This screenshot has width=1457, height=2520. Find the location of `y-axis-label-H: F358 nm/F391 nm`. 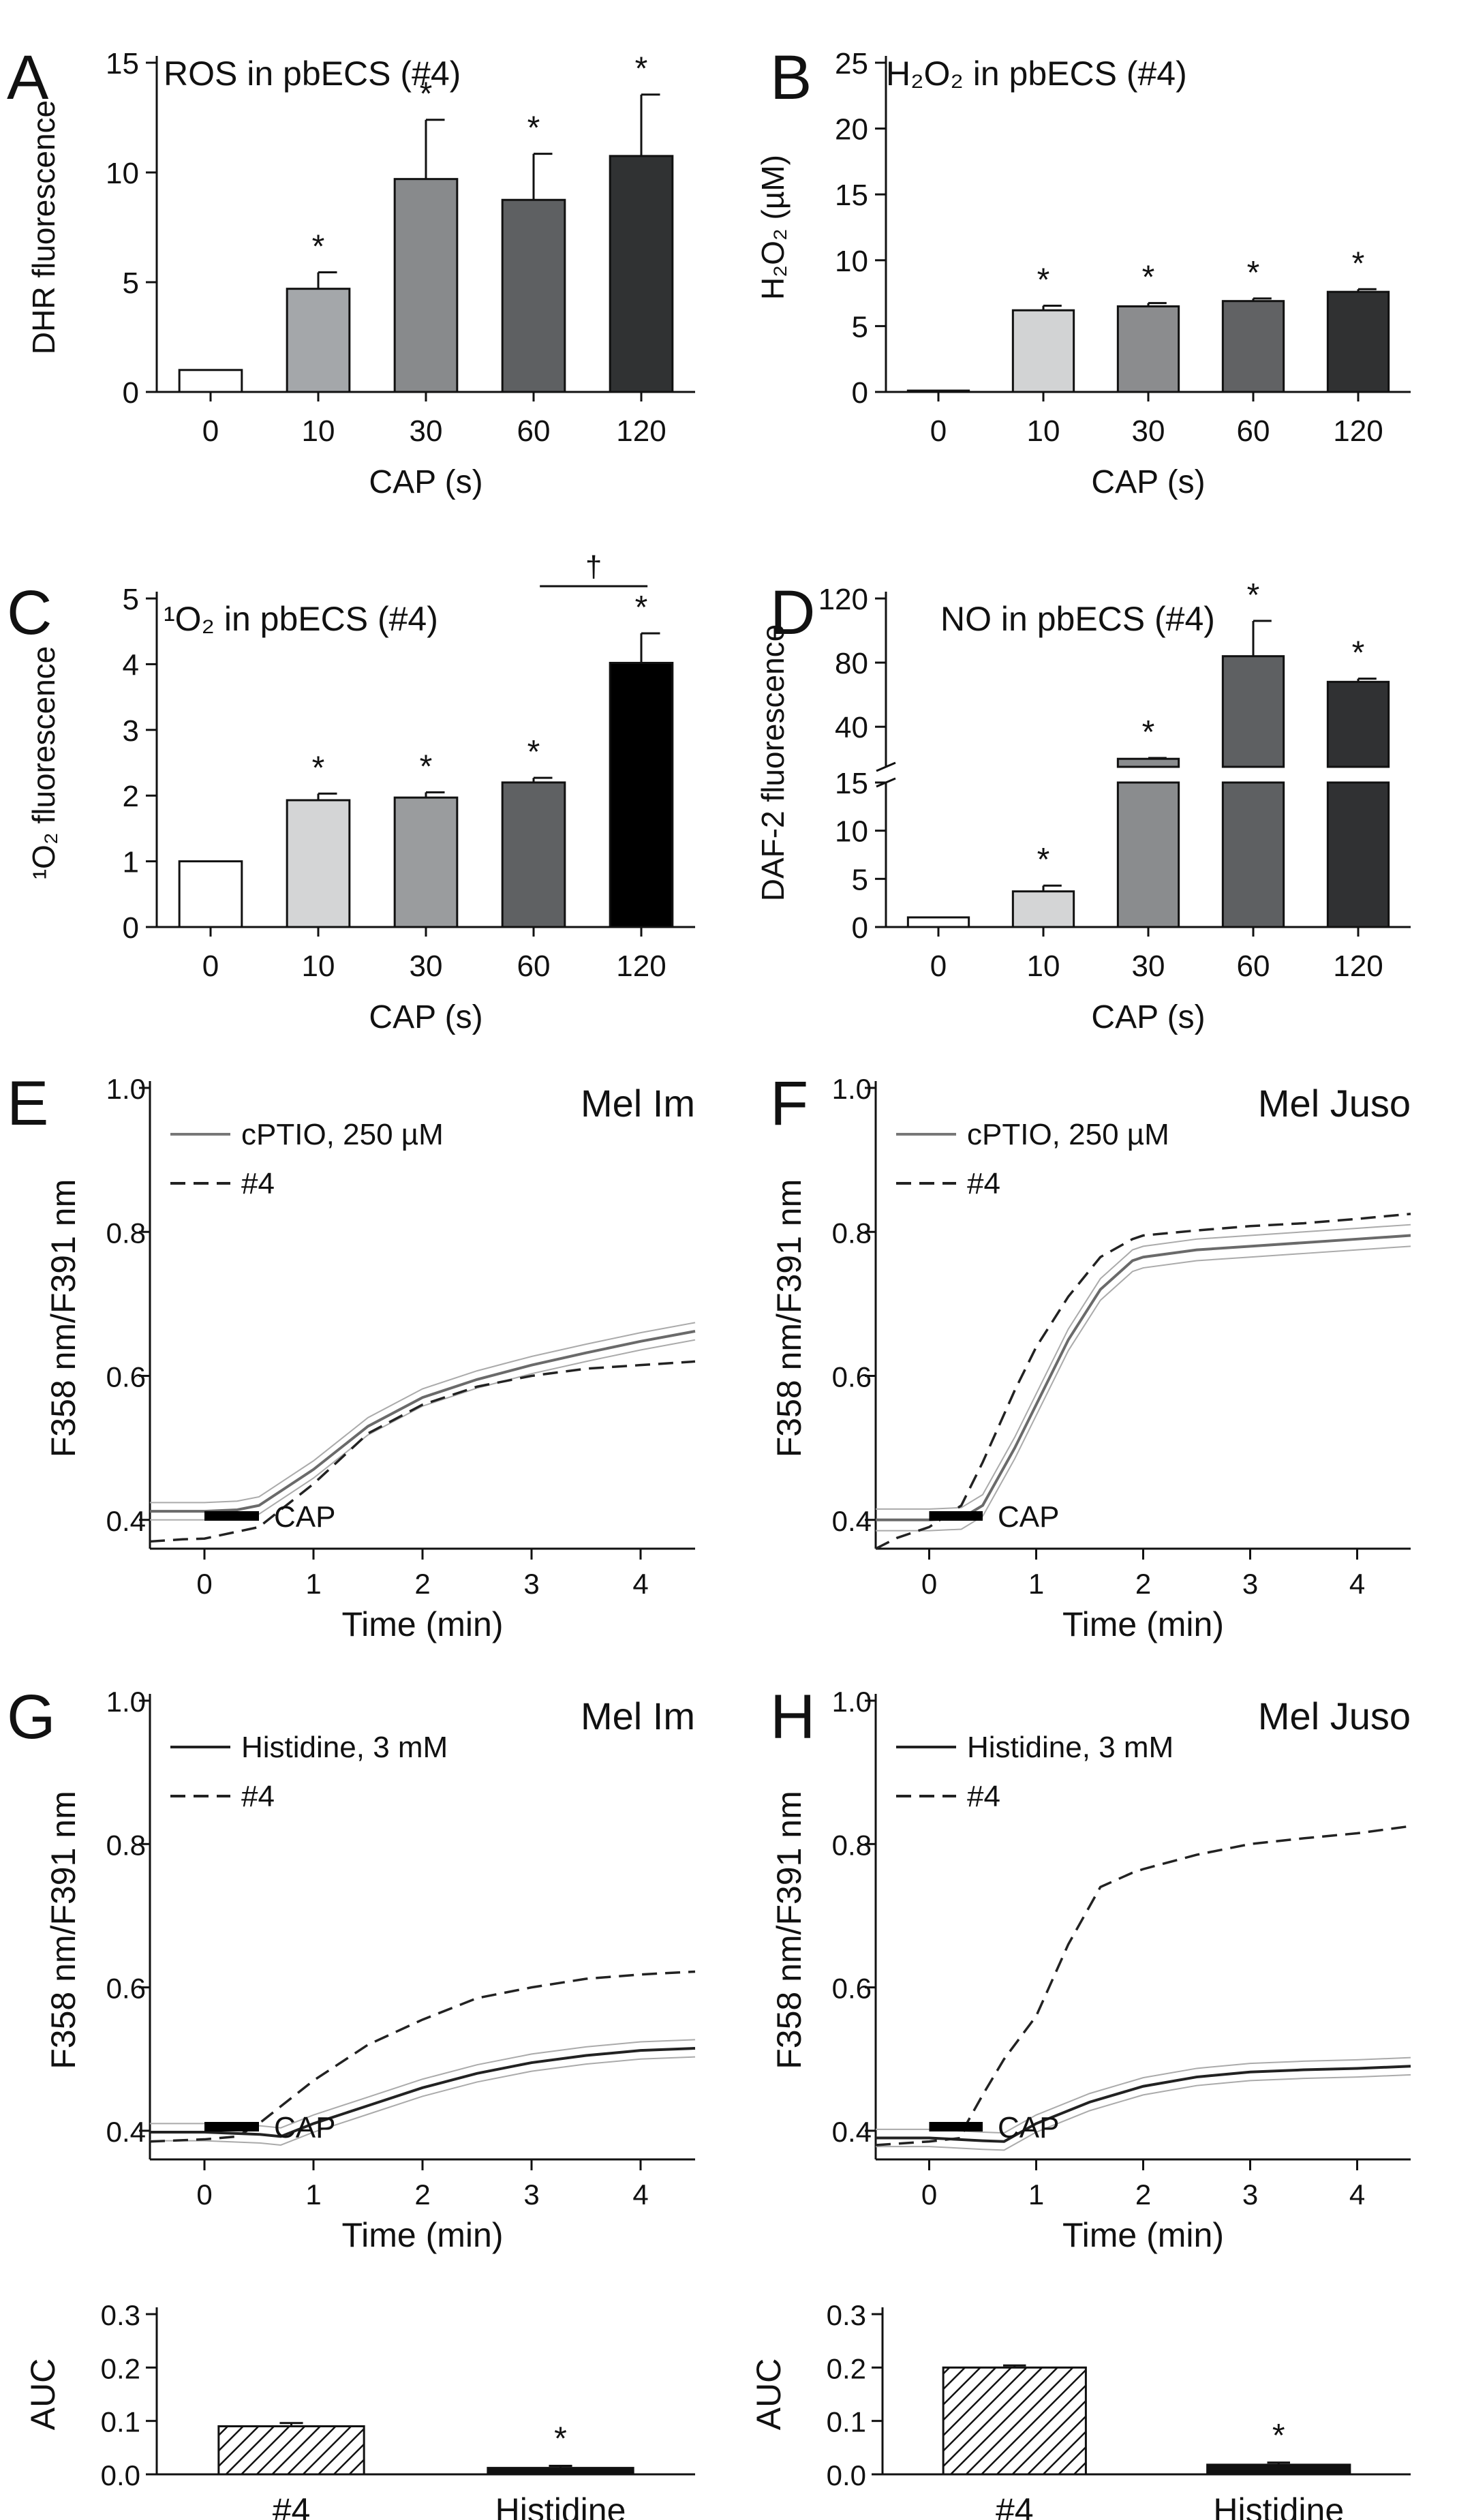

y-axis-label-H: F358 nm/F391 nm is located at coordinates (789, 1930).